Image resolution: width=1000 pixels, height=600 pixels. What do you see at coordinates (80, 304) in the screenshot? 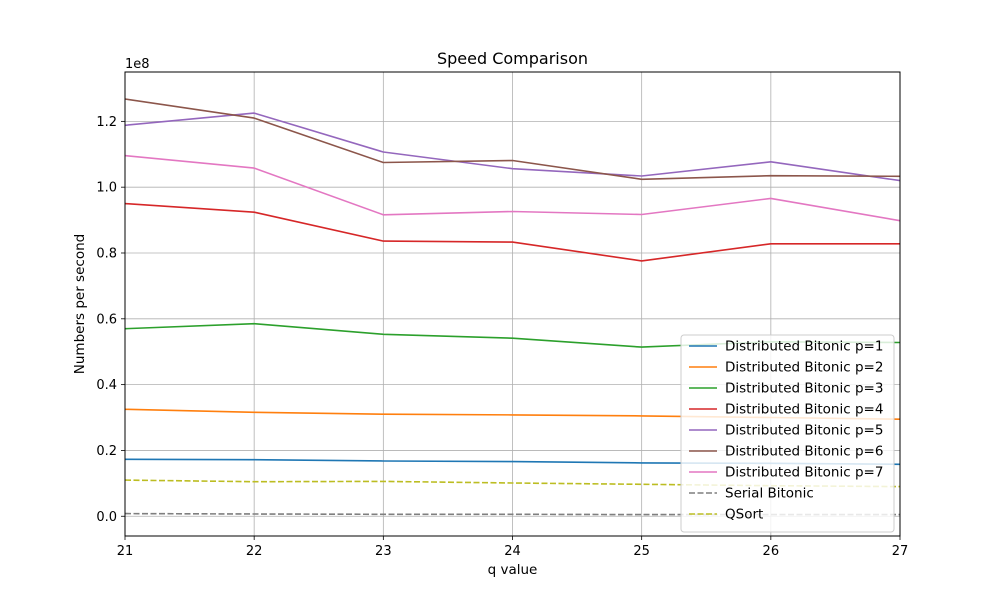
I see `y-axis-label: Numbers per second` at bounding box center [80, 304].